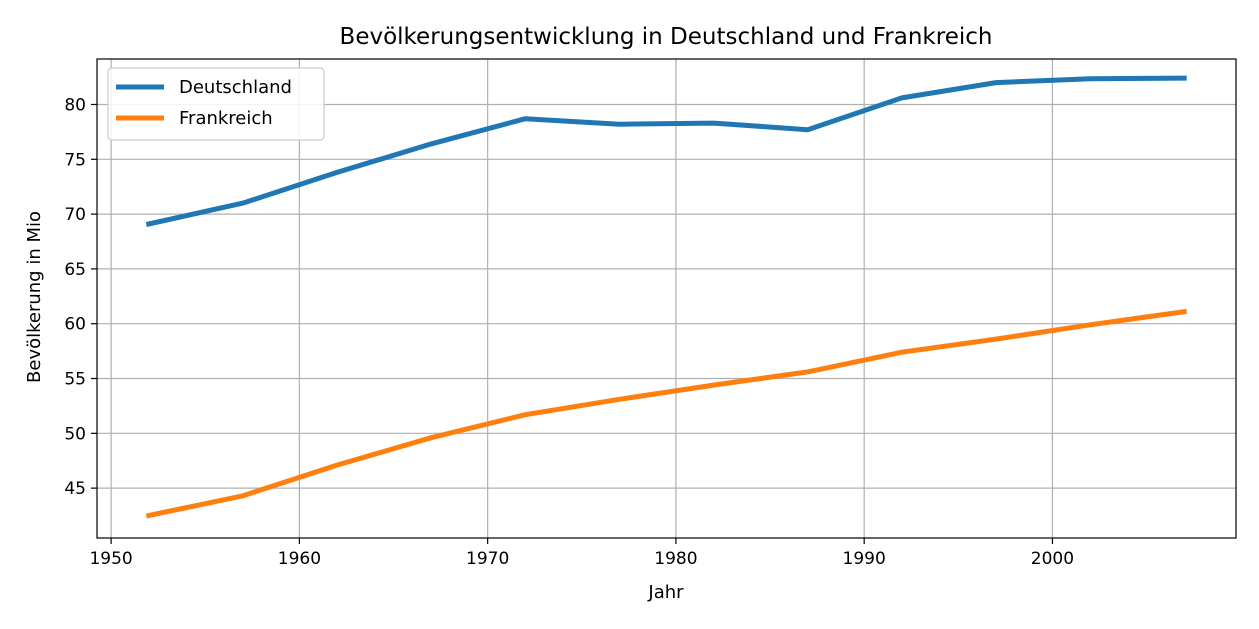 This screenshot has height=629, width=1259. I want to click on y-tick-label: 75, so click(75, 160).